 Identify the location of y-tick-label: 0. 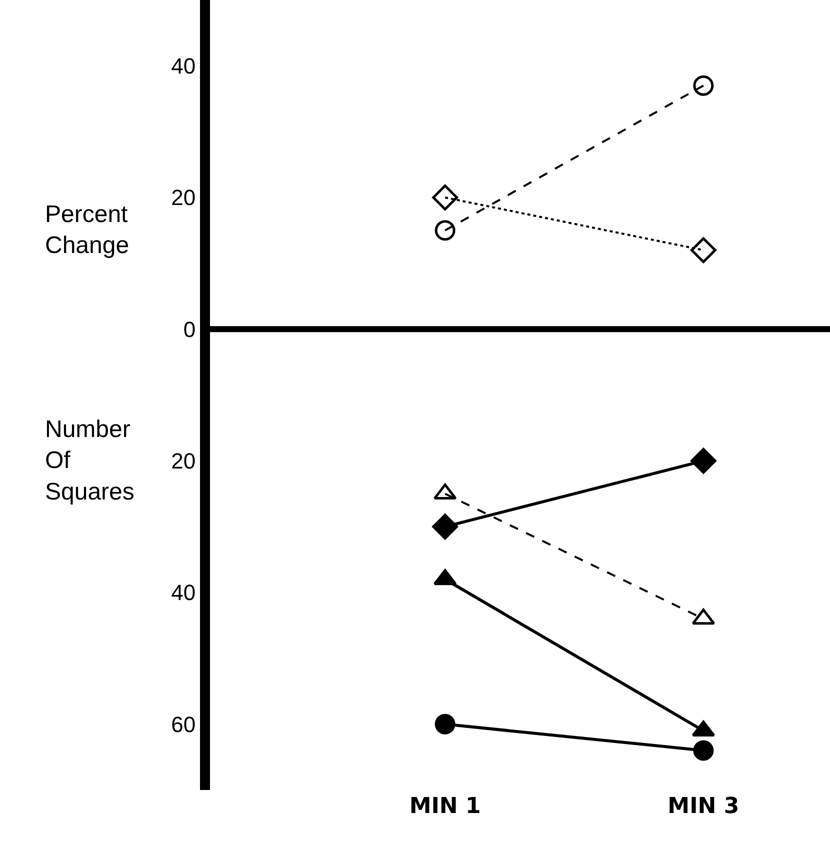
(189, 329).